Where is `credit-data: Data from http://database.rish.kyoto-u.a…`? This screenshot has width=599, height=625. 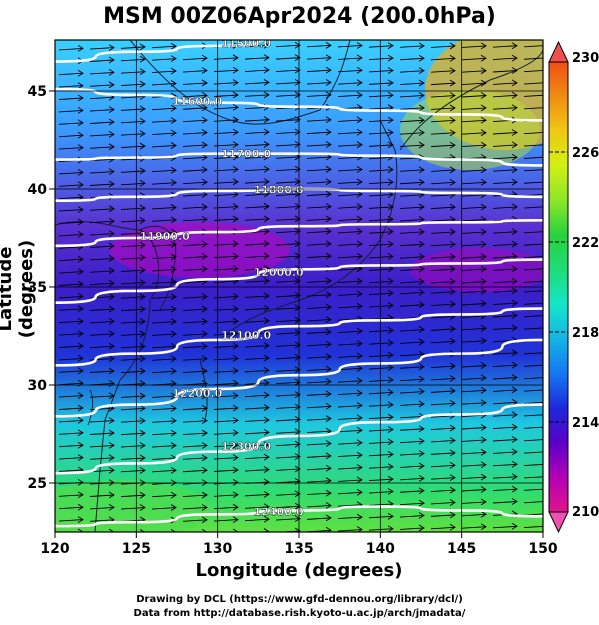 credit-data: Data from http://database.rish.kyoto-u.a… is located at coordinates (299, 613).